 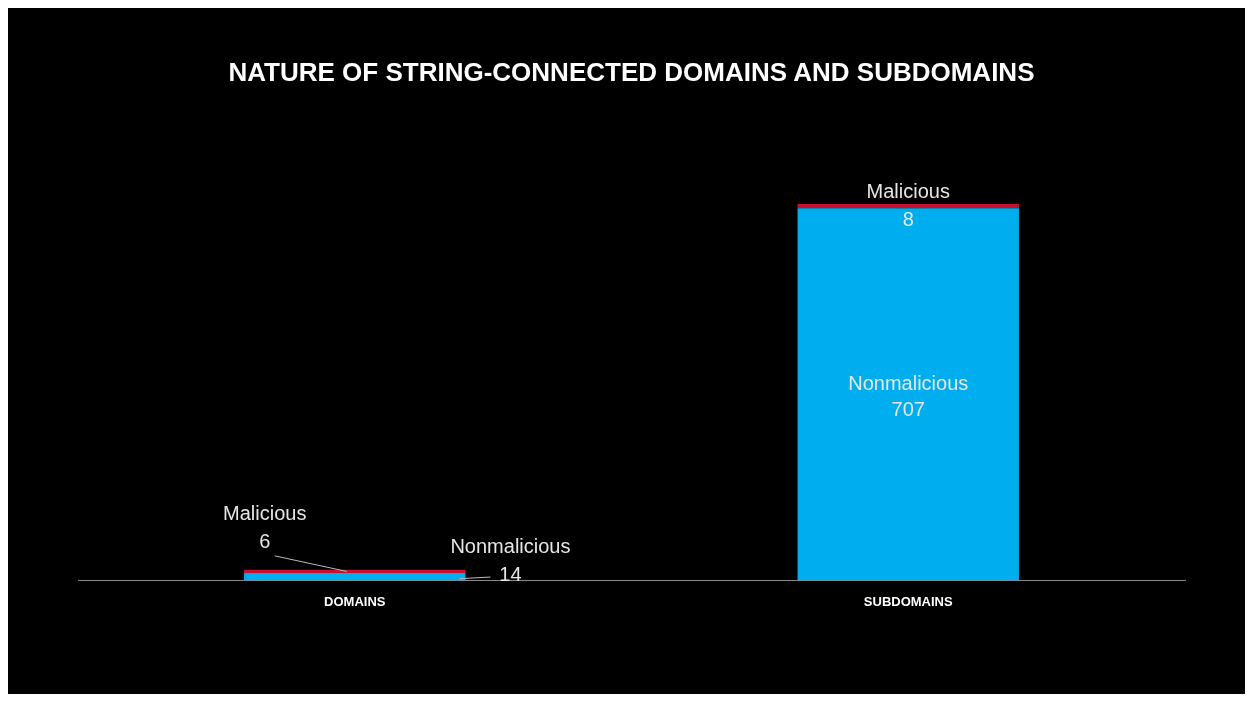 What do you see at coordinates (265, 512) in the screenshot?
I see `text: Malicious` at bounding box center [265, 512].